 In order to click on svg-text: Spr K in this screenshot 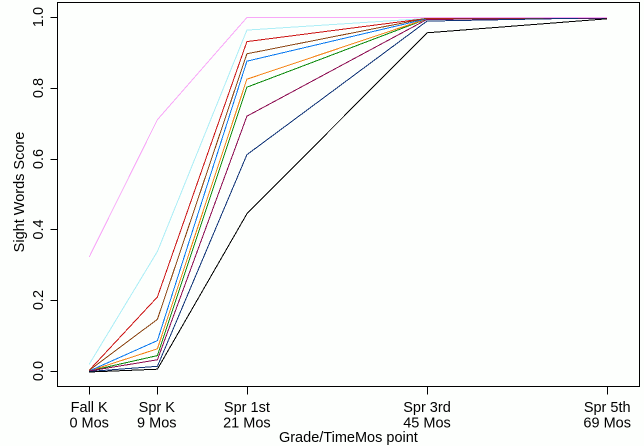, I will do `click(157, 408)`.